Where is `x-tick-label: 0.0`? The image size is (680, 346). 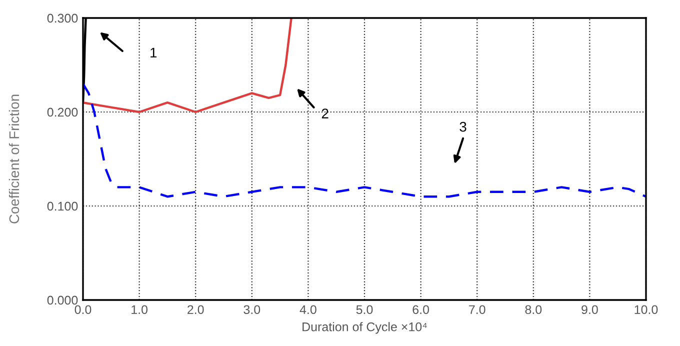 x-tick-label: 0.0 is located at coordinates (83, 309).